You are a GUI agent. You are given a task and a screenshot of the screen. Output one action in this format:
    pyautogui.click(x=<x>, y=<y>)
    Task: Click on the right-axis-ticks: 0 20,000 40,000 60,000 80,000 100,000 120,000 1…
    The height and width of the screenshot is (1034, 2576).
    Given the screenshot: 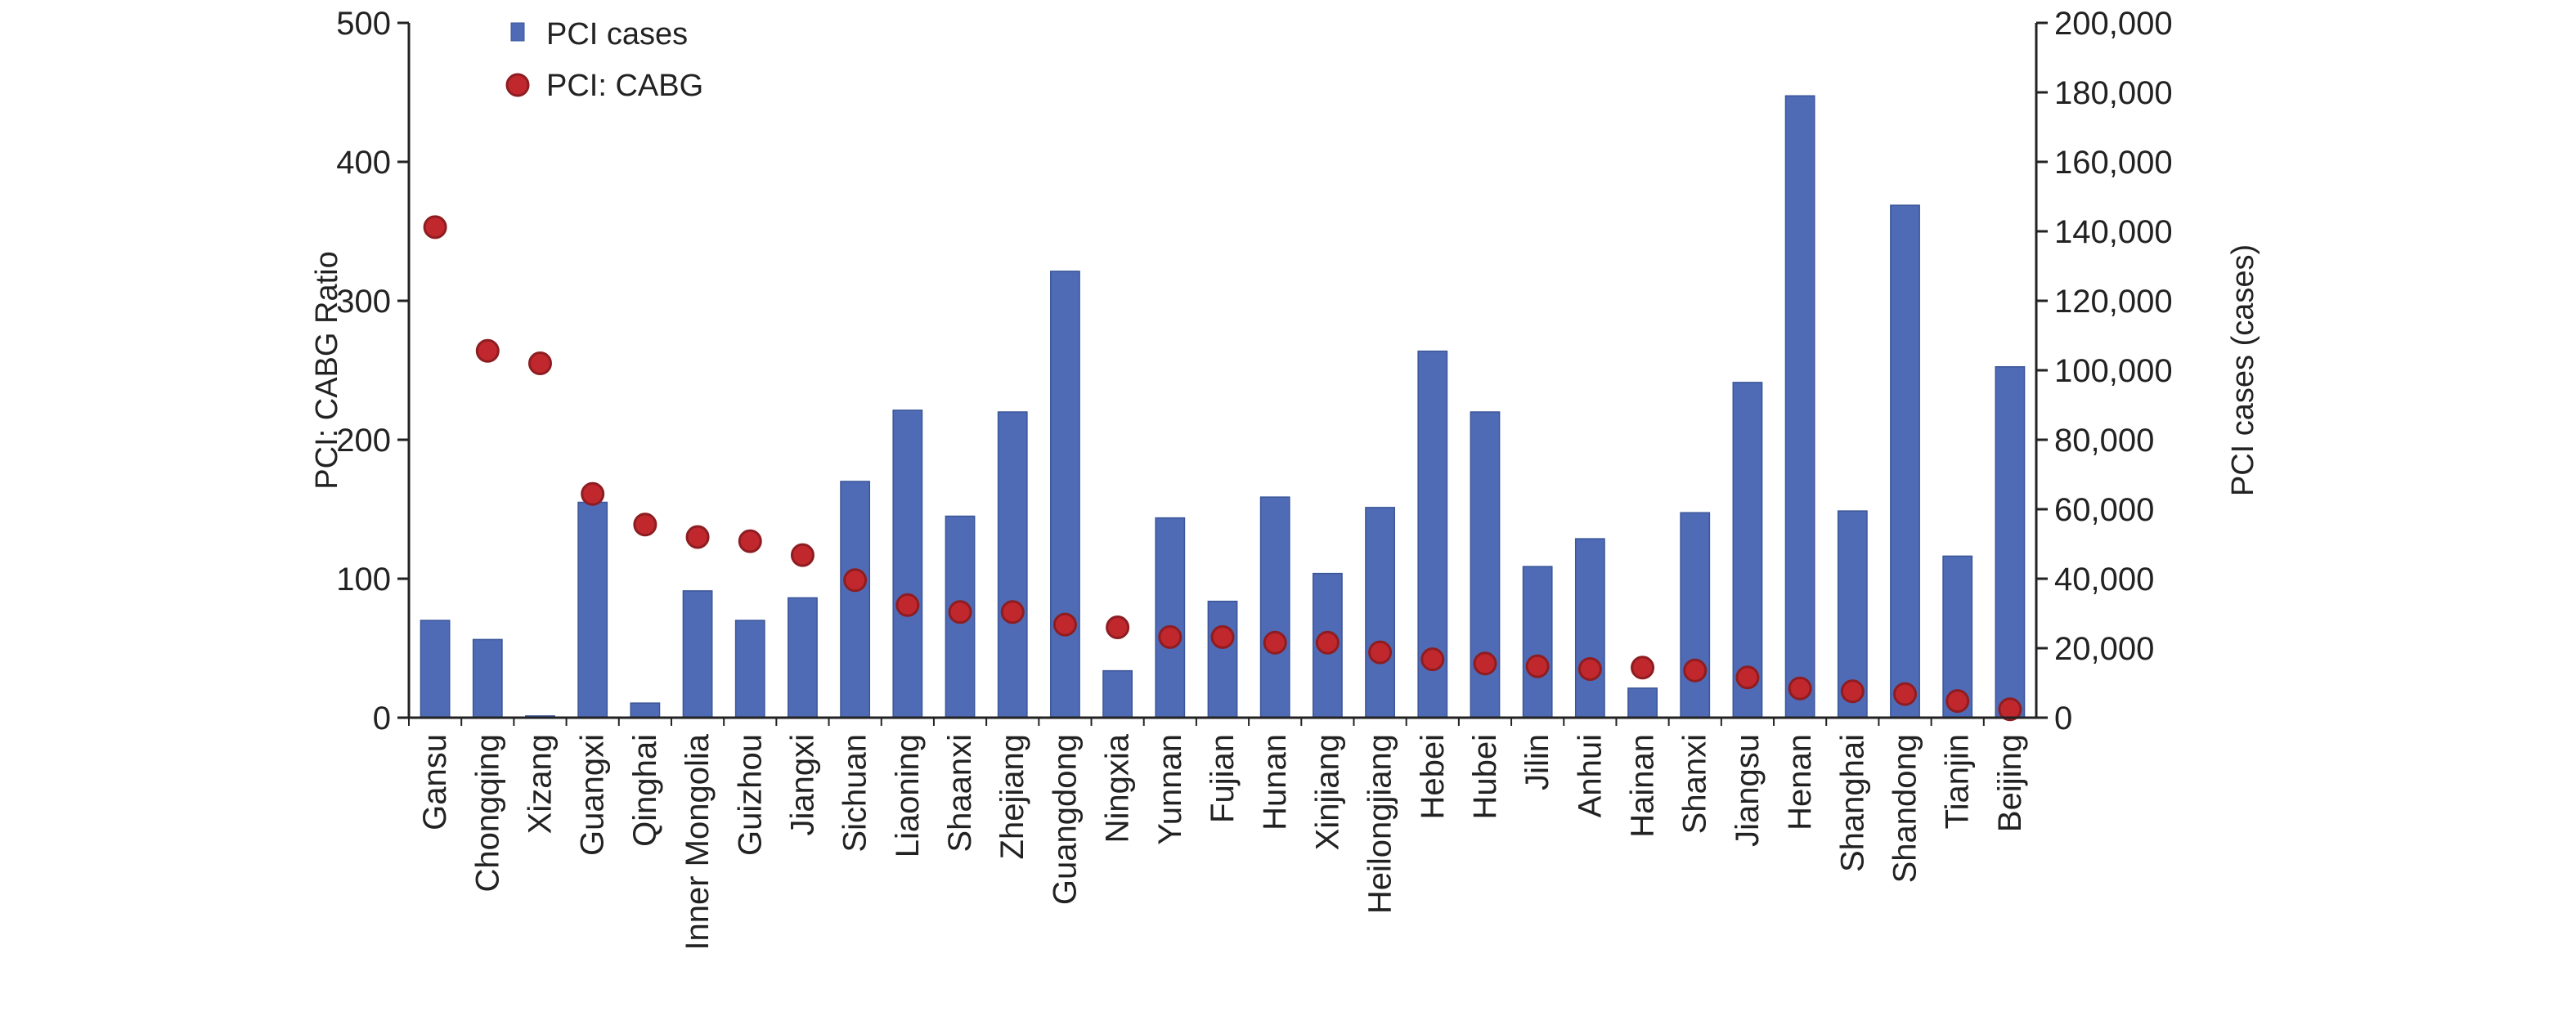 What is the action you would take?
    pyautogui.click(x=2104, y=371)
    